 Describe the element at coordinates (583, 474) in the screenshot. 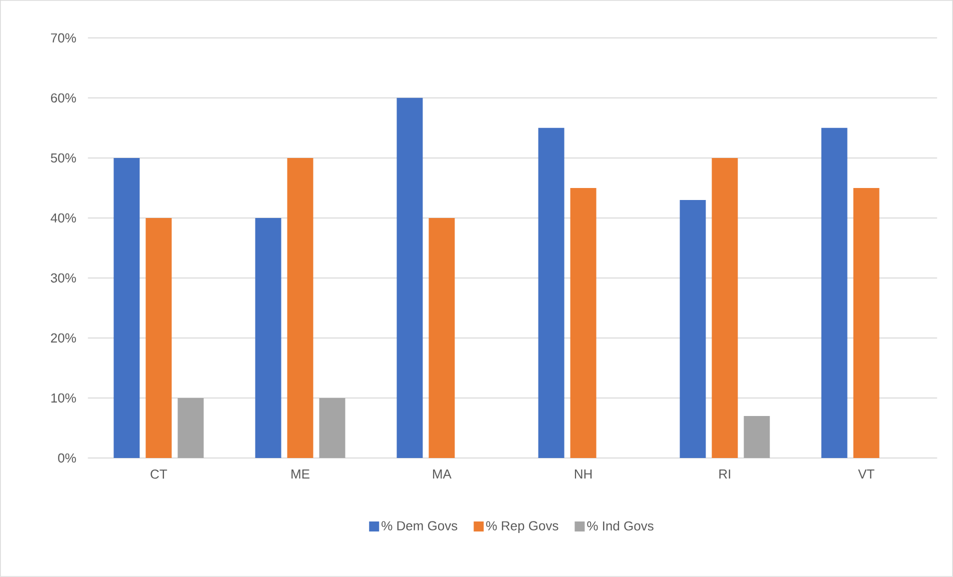

I see `x-tick-label: NH` at that location.